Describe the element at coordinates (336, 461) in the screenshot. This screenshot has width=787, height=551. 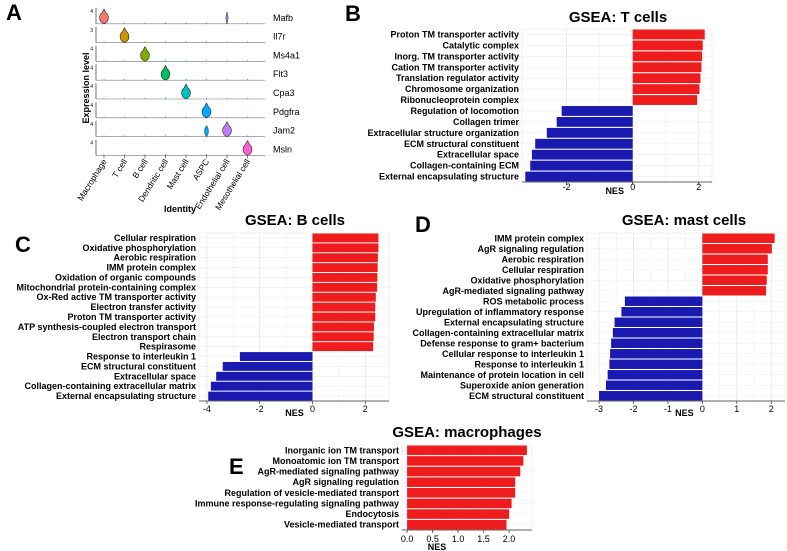
I see `term-label: Monoatomic ion TM transport` at that location.